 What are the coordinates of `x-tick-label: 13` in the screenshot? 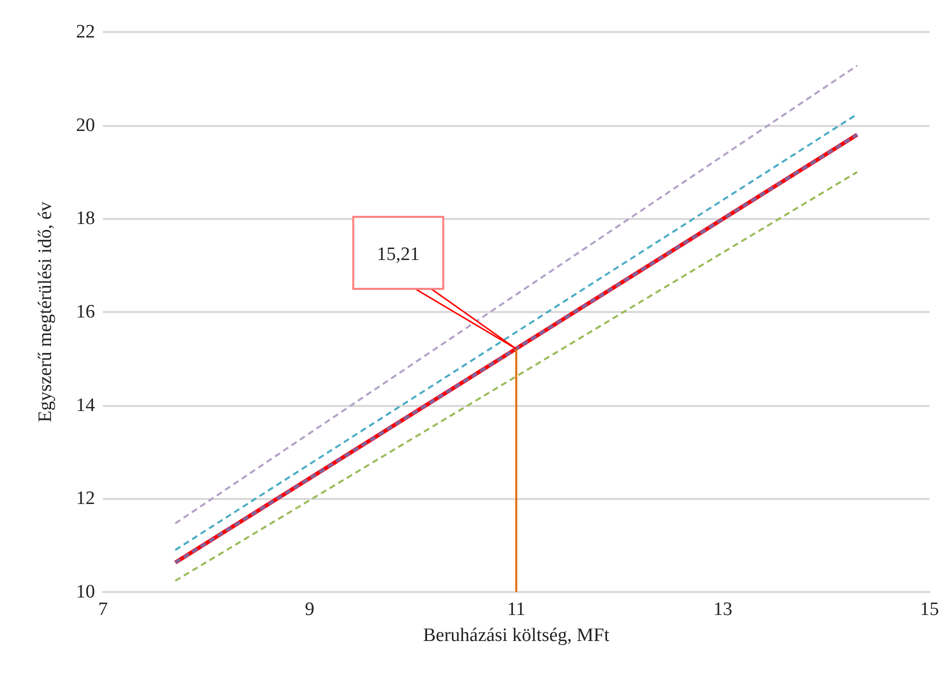 It's located at (722, 609).